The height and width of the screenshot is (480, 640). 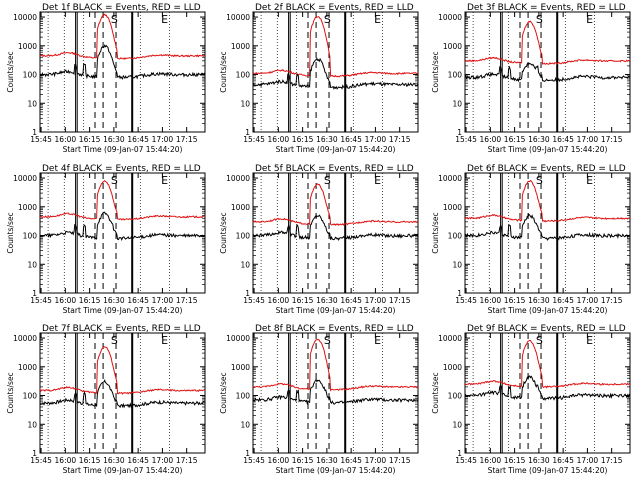 I want to click on panel-title: Det 5f BLACK = Events, RED = LLD, so click(x=334, y=169).